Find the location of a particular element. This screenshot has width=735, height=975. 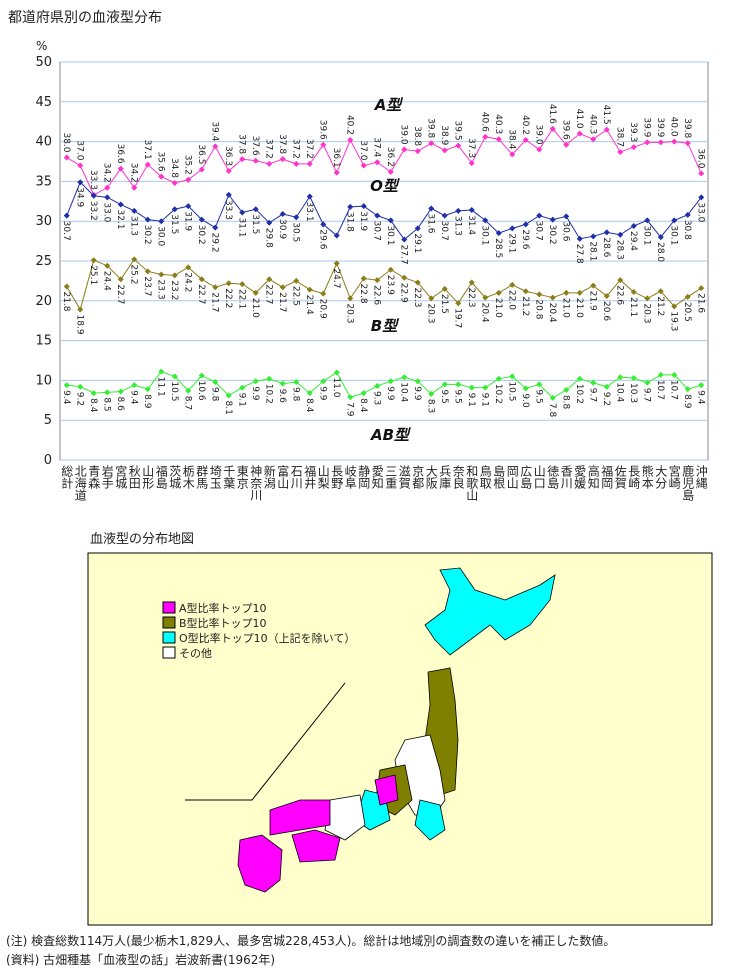

data-label: 8.9 is located at coordinates (687, 401).